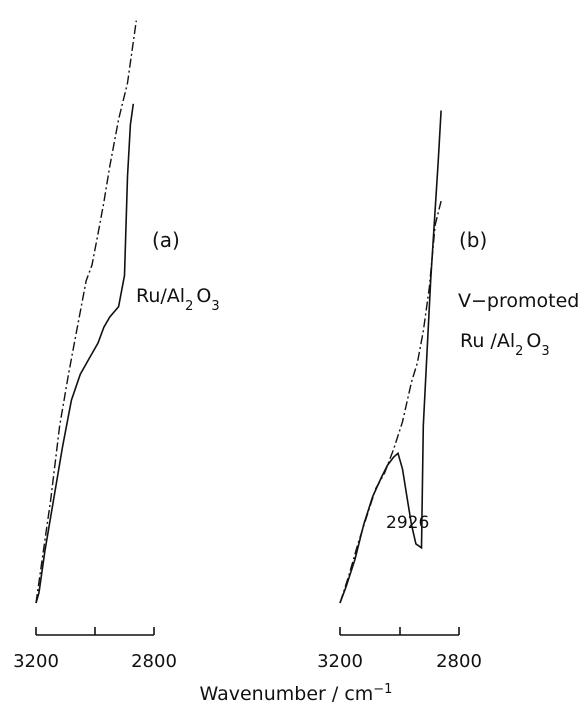 This screenshot has width=582, height=707. Describe the element at coordinates (85, 353) in the screenshot. I see `panel-a-solid-spectrum` at that location.